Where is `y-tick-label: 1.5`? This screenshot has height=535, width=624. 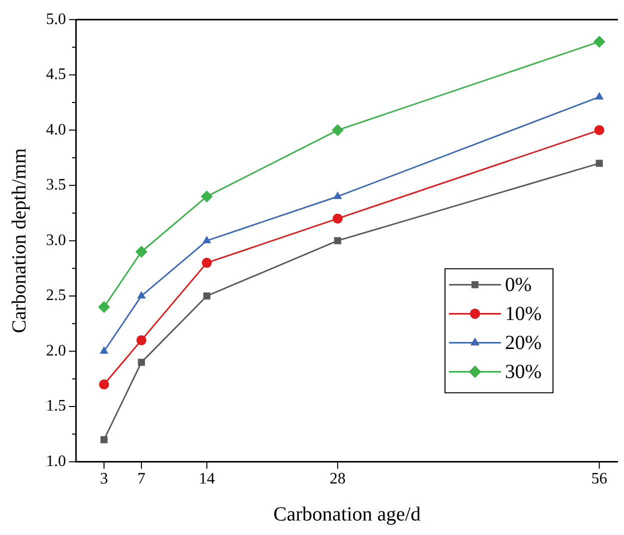 y-tick-label: 1.5 is located at coordinates (56, 406).